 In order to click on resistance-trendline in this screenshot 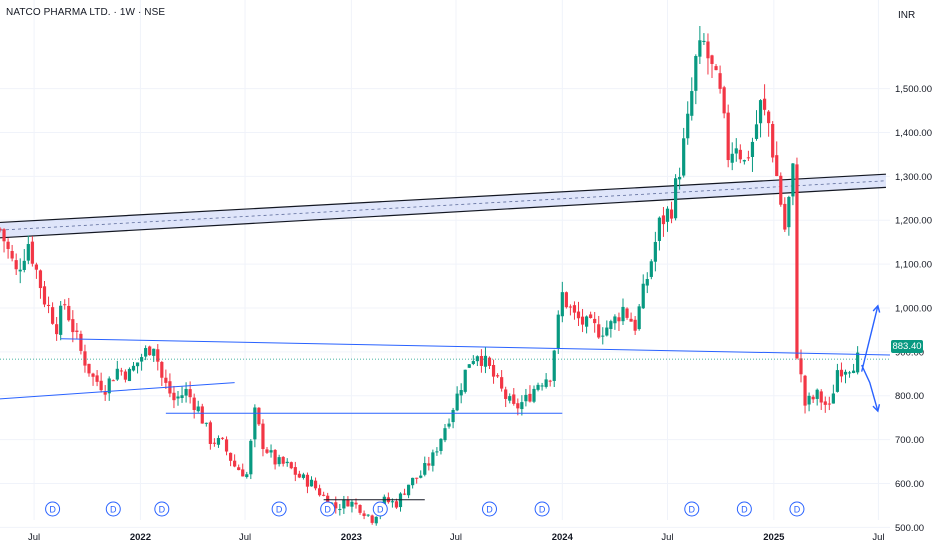, I will do `click(475, 347)`.